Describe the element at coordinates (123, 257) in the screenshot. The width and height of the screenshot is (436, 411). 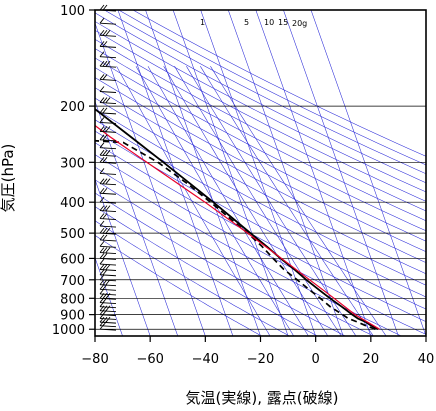
I see `isotherm-line` at that location.